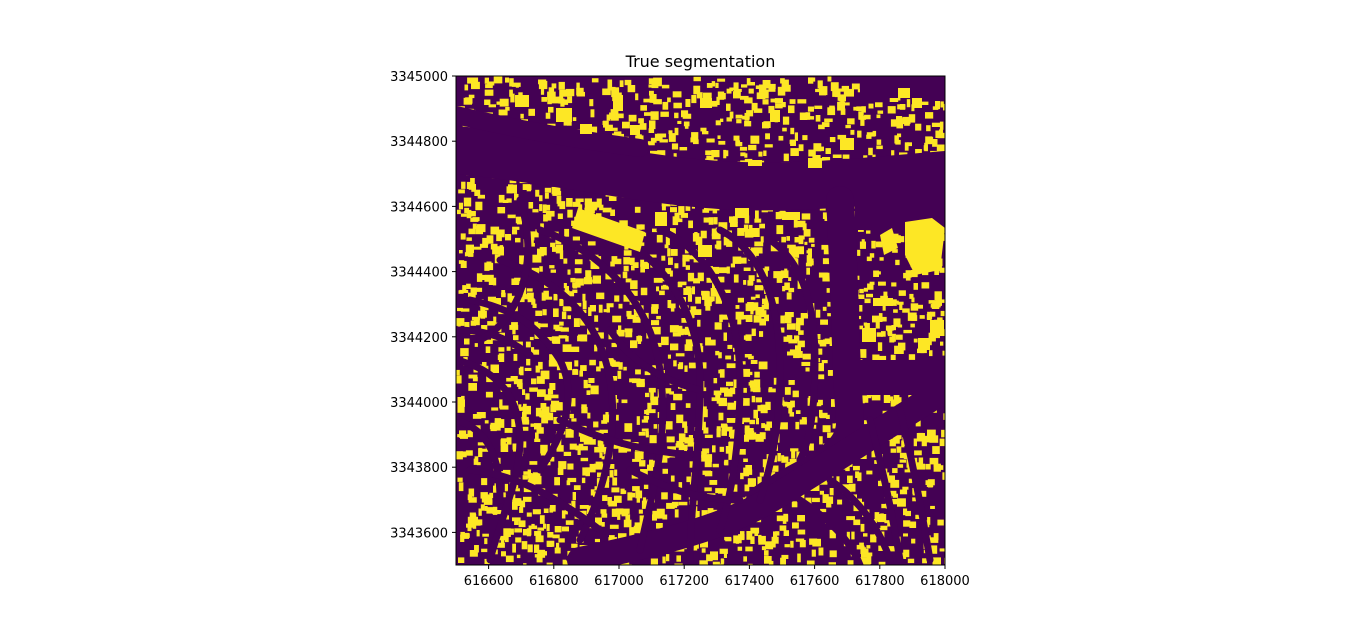 This screenshot has height=639, width=1366. What do you see at coordinates (419, 468) in the screenshot?
I see `y-tick-label: 3343800` at bounding box center [419, 468].